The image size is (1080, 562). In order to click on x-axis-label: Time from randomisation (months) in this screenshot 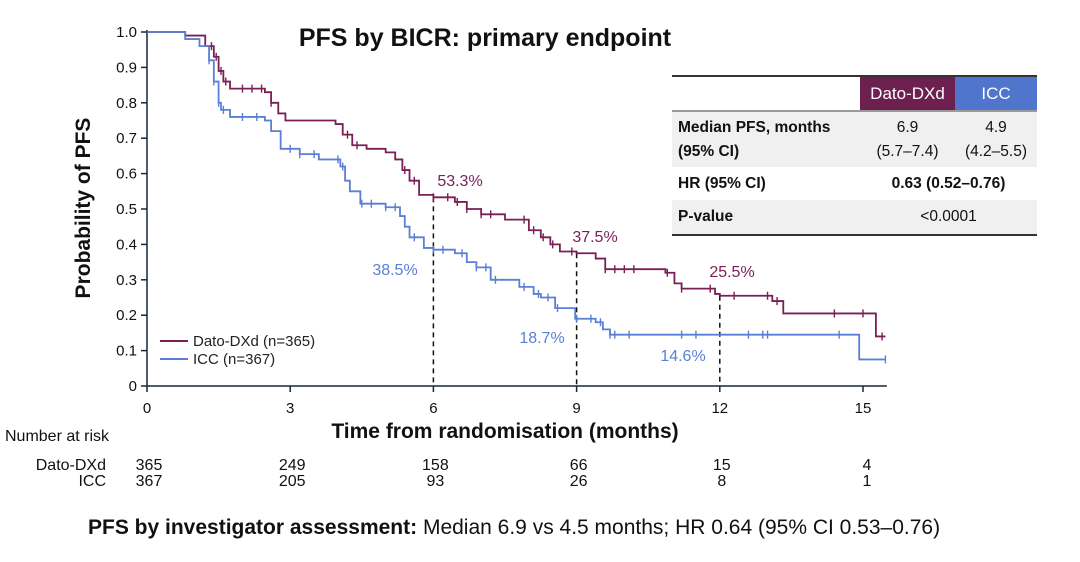, I will do `click(505, 431)`.